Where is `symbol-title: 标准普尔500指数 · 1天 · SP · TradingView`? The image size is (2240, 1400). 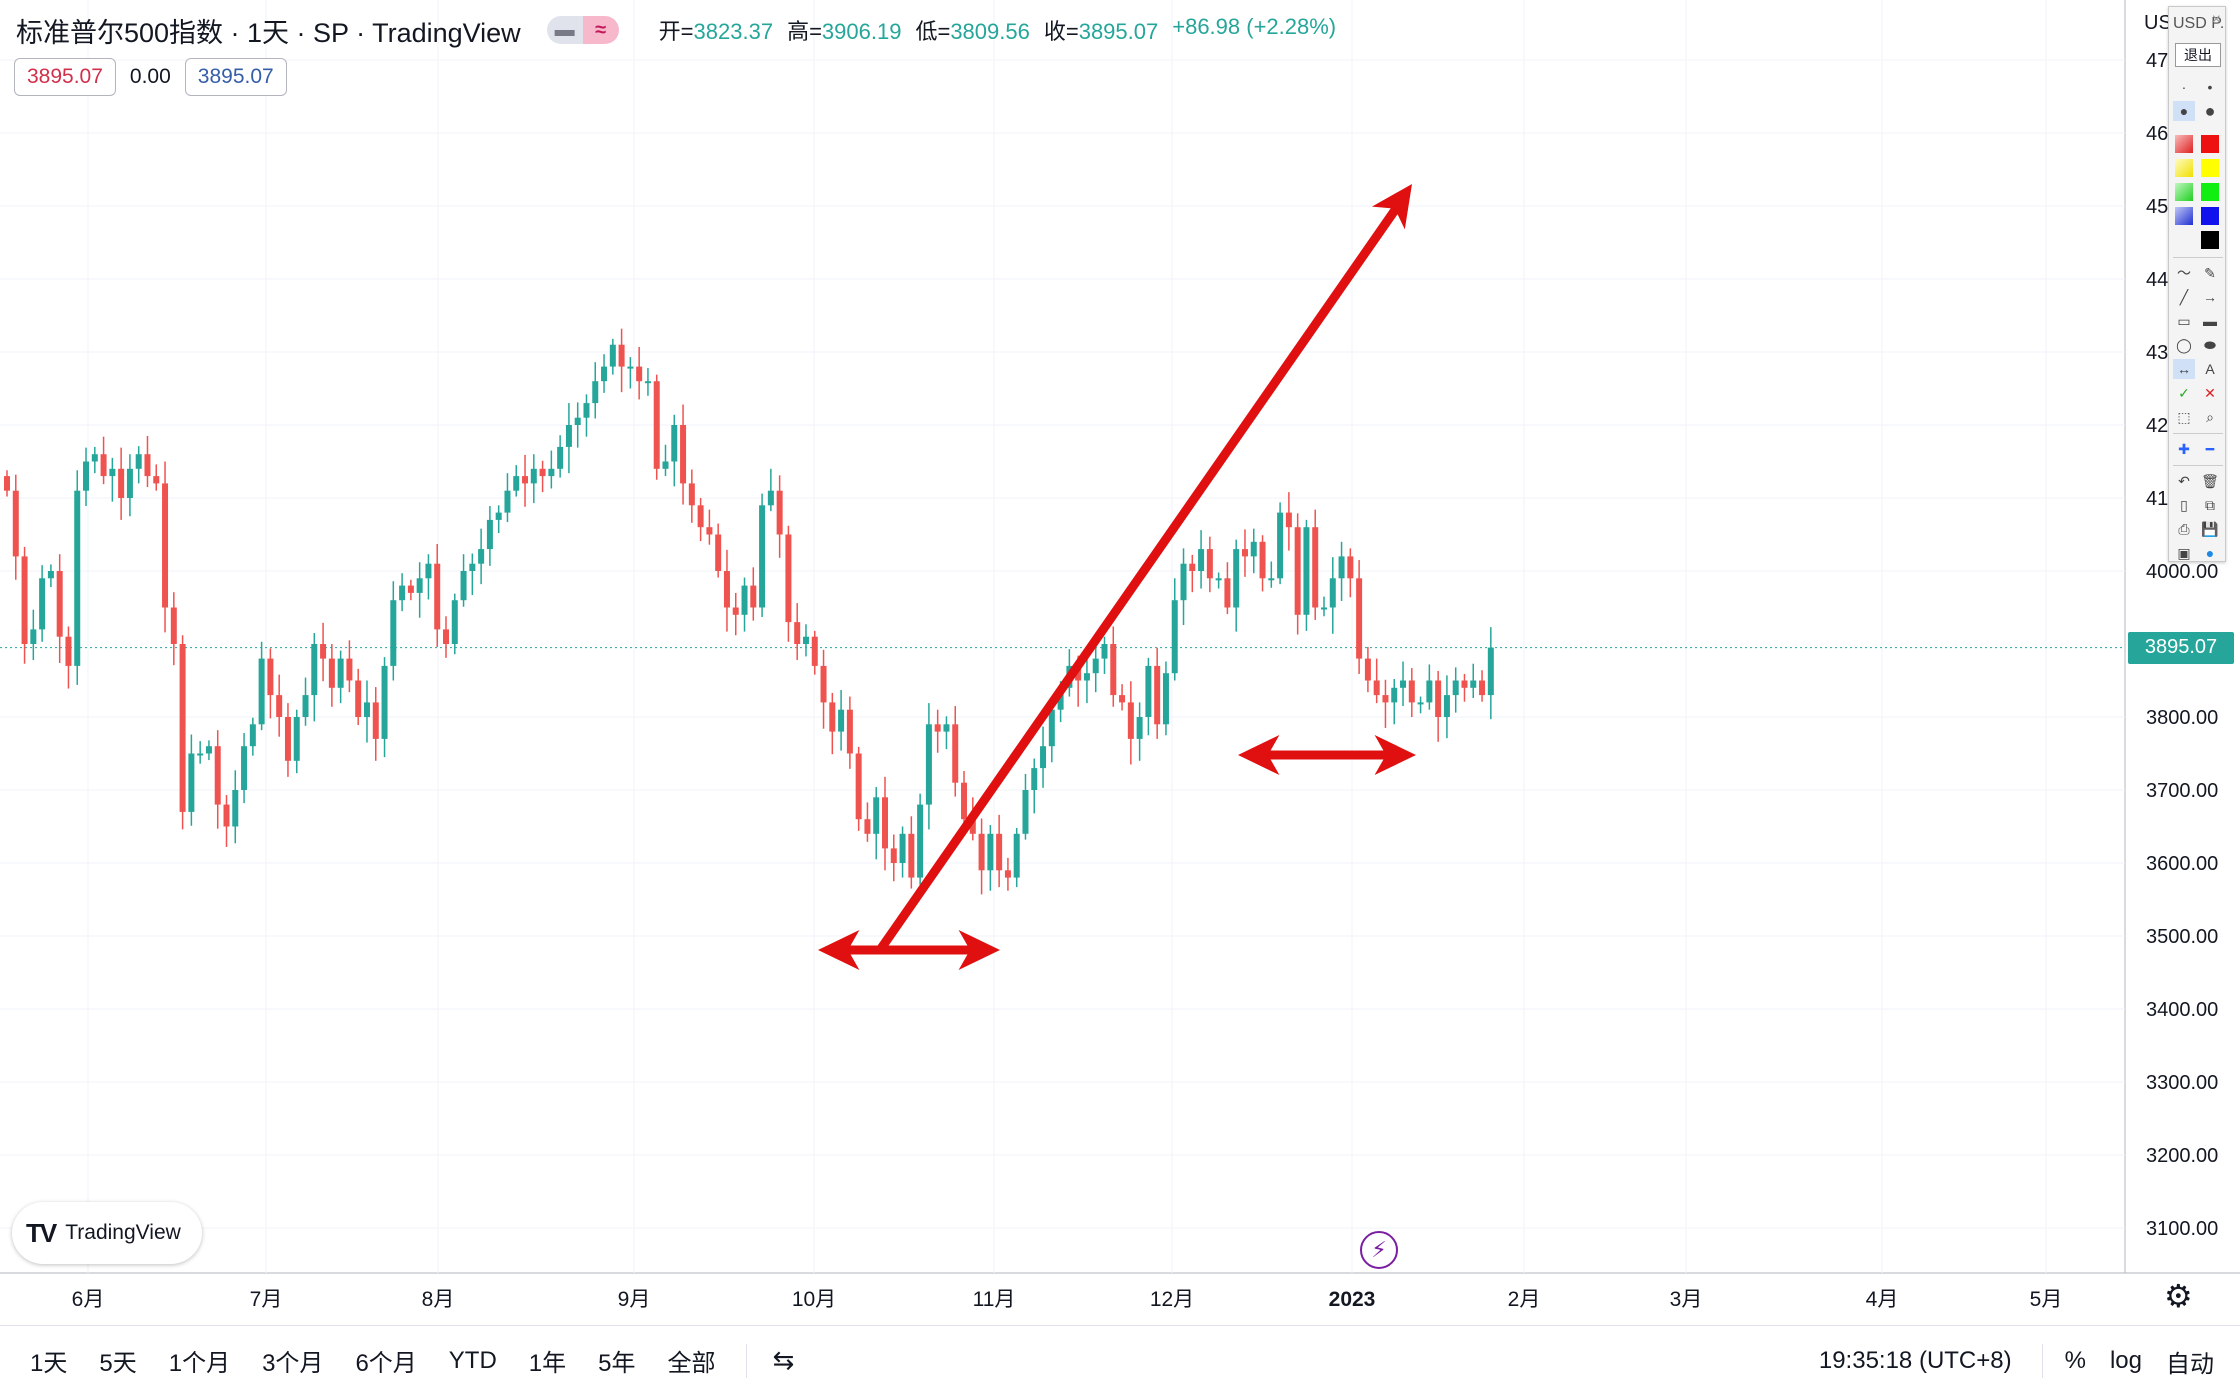
symbol-title: 标准普尔500指数 · 1天 · SP · TradingView is located at coordinates (268, 32).